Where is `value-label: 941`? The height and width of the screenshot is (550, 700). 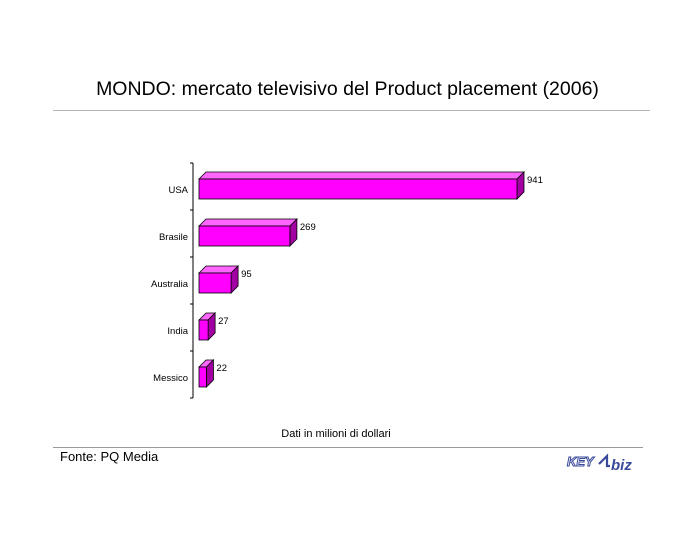
value-label: 941 is located at coordinates (535, 180).